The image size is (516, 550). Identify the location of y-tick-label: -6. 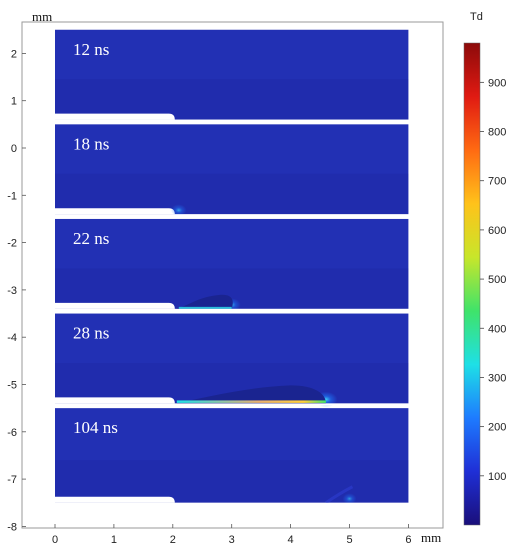
(12, 433).